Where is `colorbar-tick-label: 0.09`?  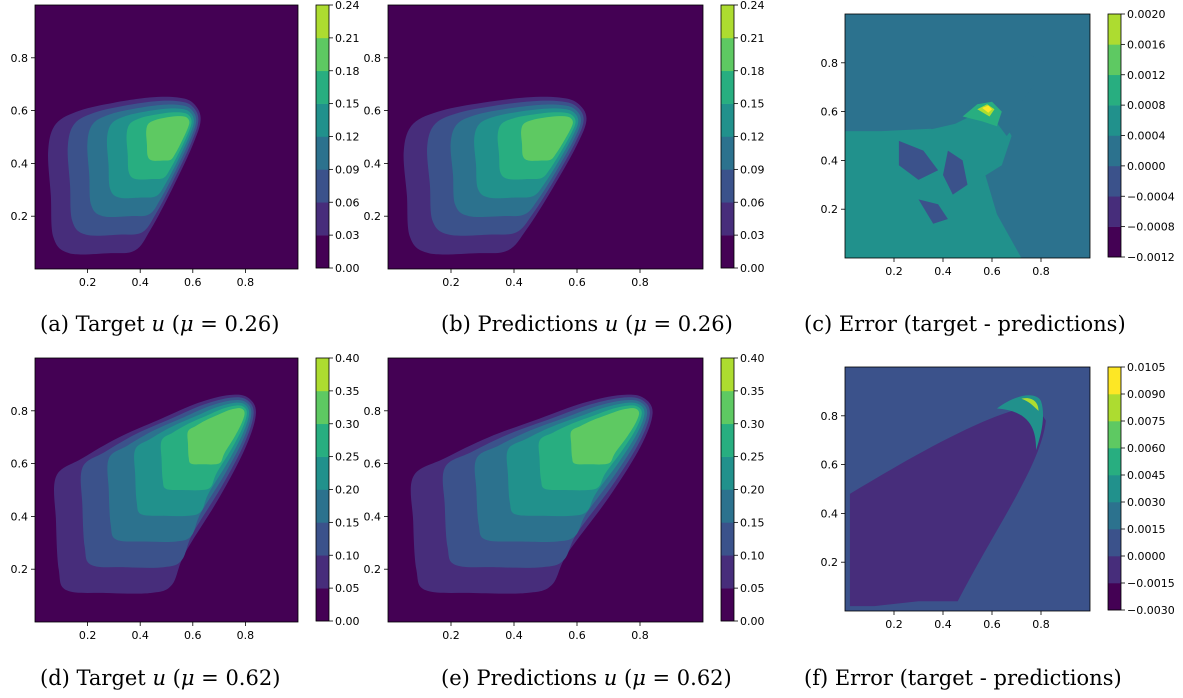
colorbar-tick-label: 0.09 is located at coordinates (347, 169).